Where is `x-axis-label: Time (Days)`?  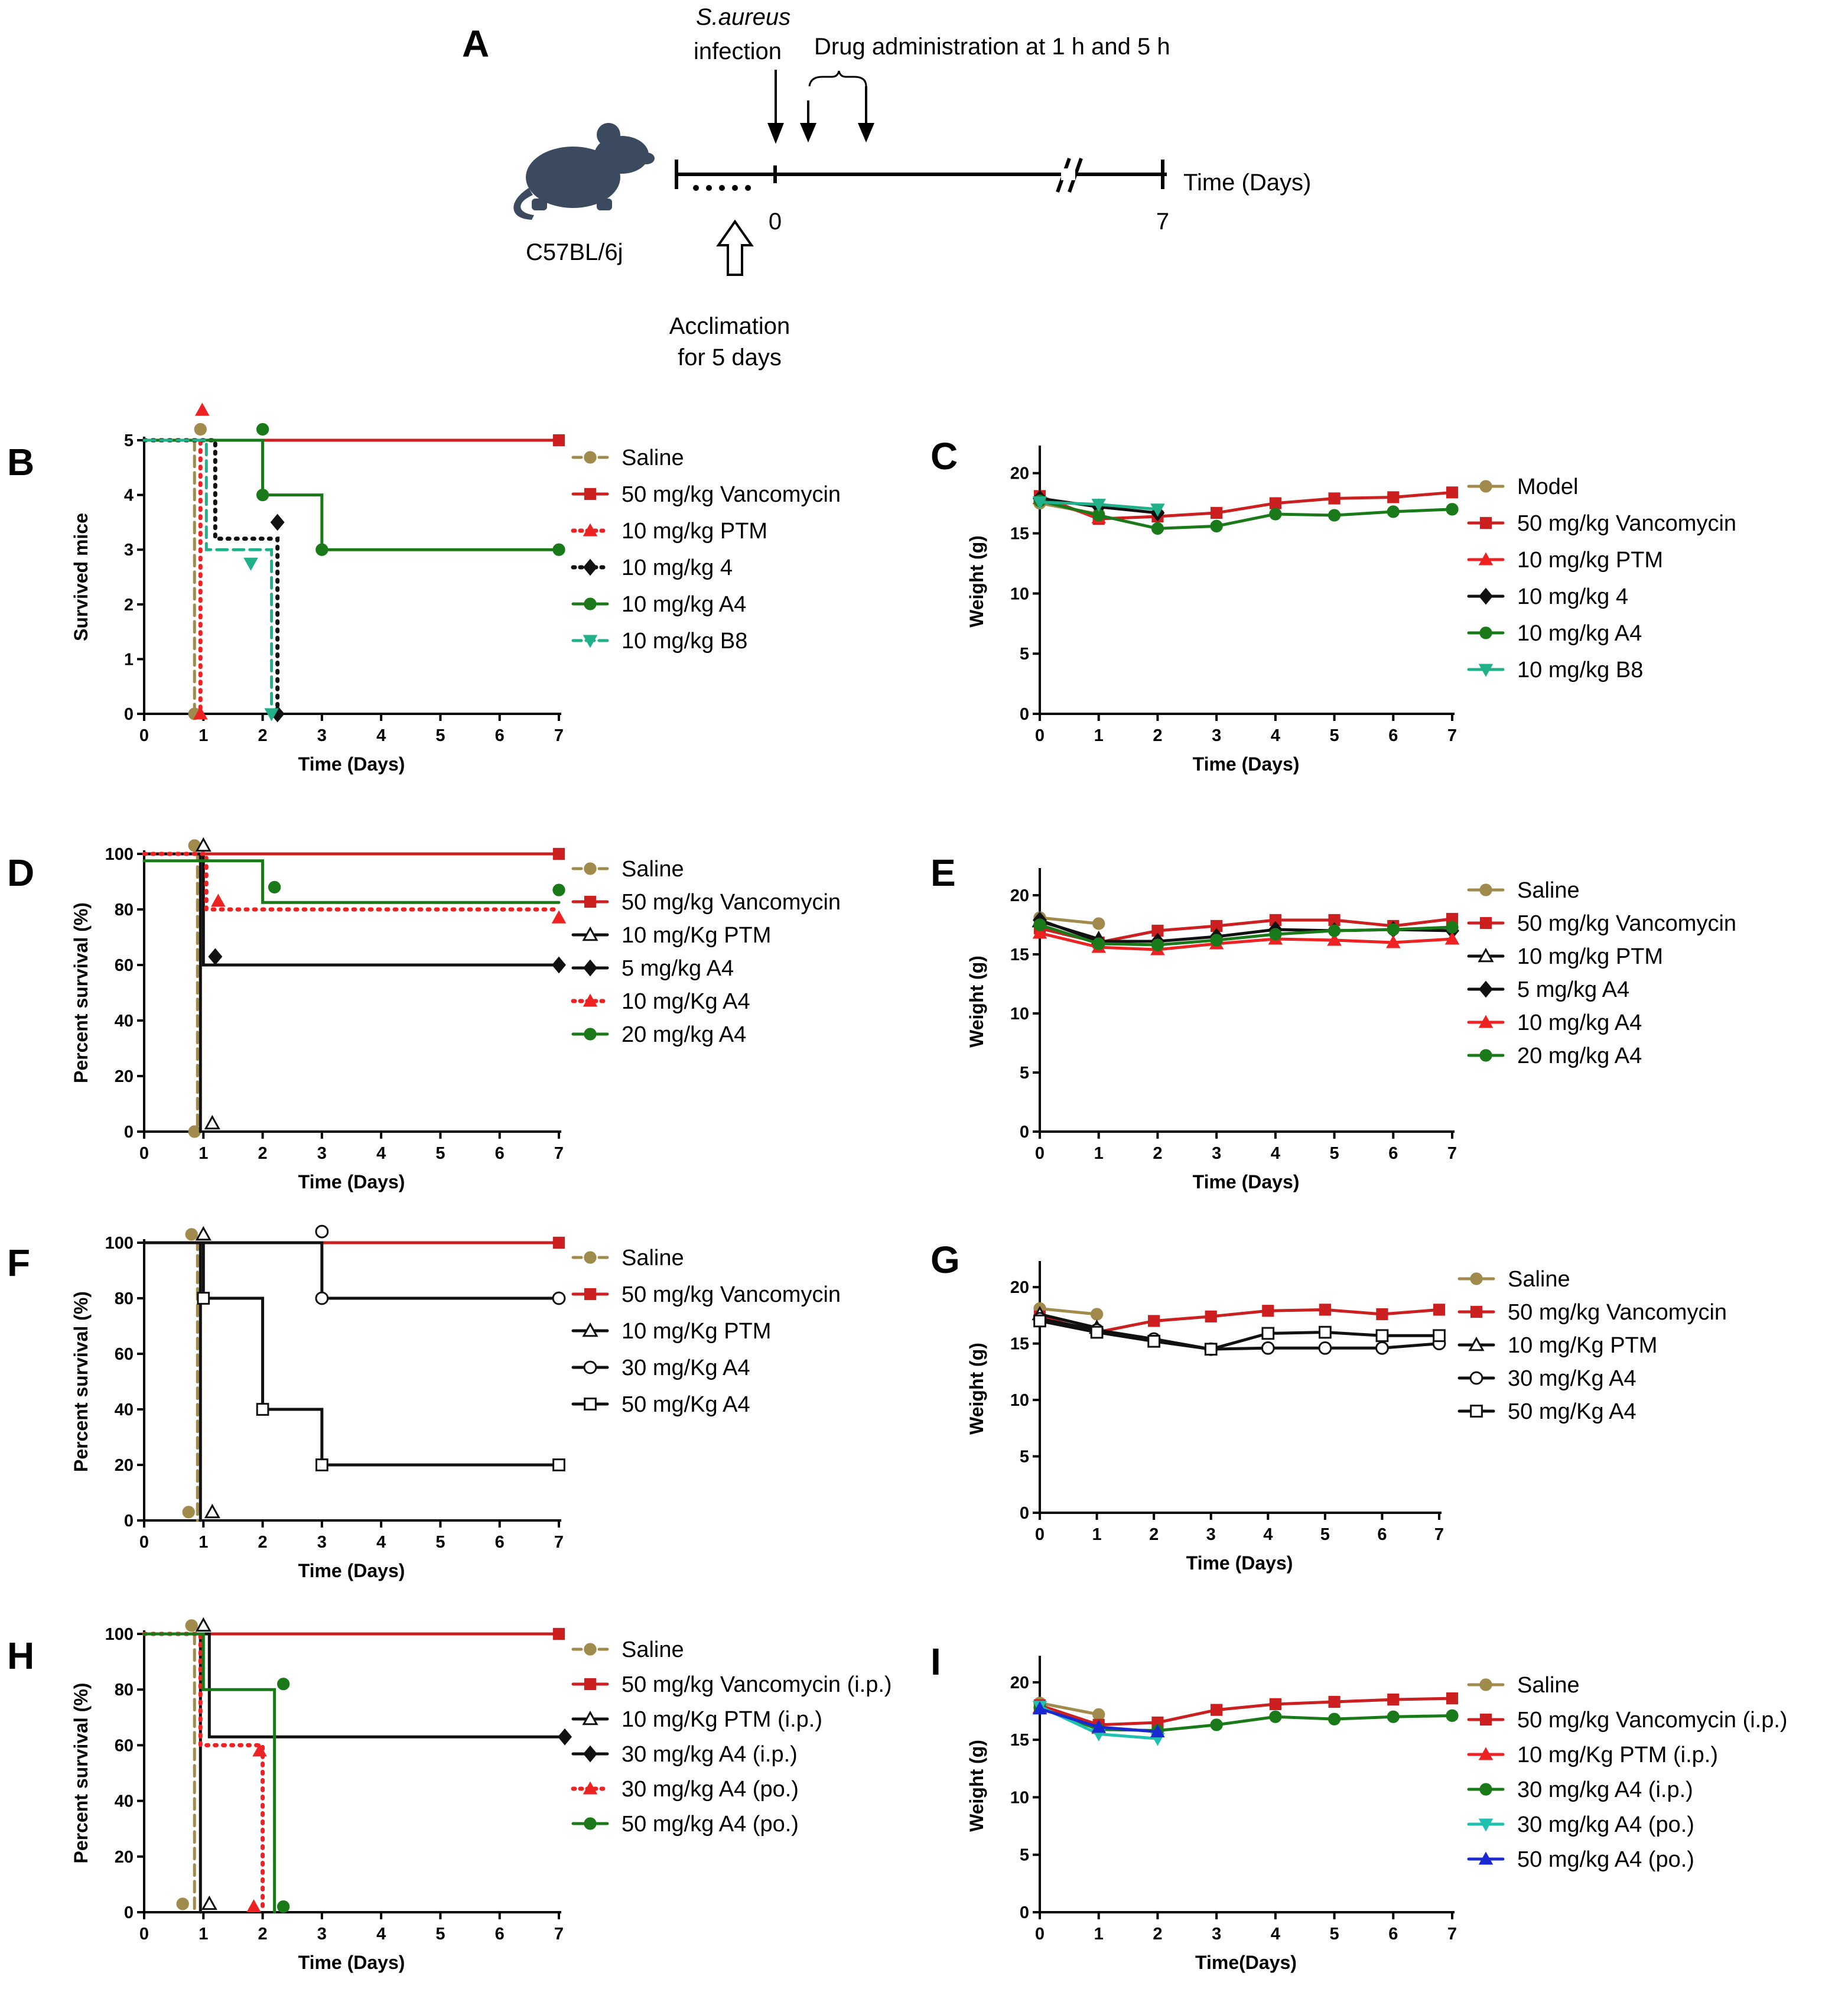
x-axis-label: Time (Days) is located at coordinates (1246, 1181).